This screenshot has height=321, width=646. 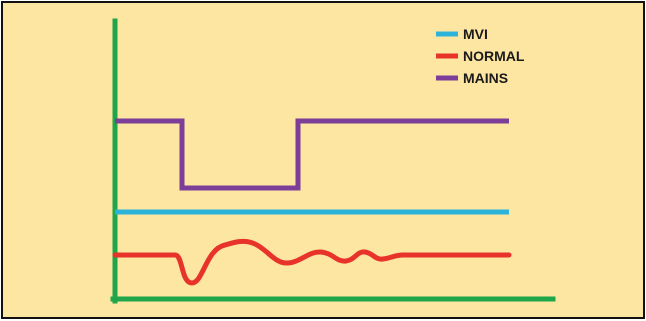 I want to click on legend-label-mains: MAINS, so click(x=485, y=78).